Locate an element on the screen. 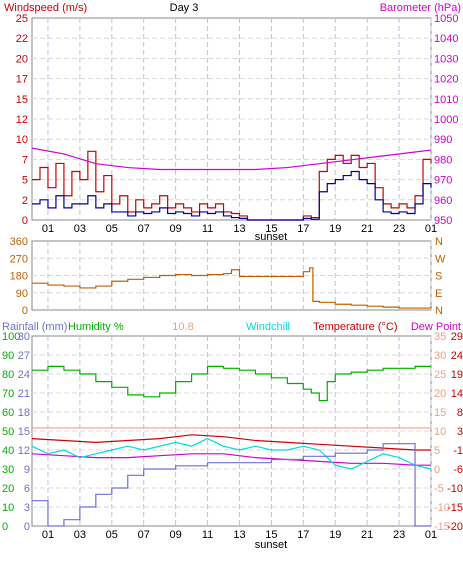  left-tick-label: 270 is located at coordinates (19, 259).